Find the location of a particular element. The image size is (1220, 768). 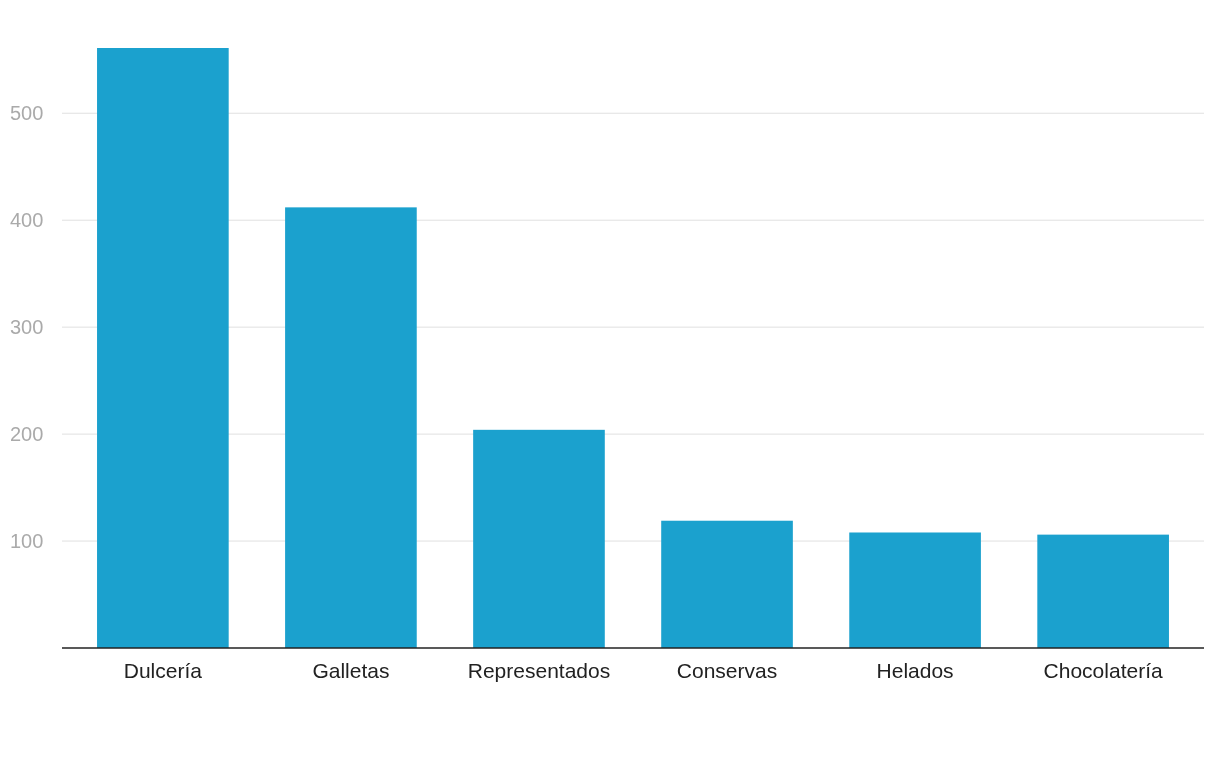

y-tick-label: 300 is located at coordinates (27, 327).